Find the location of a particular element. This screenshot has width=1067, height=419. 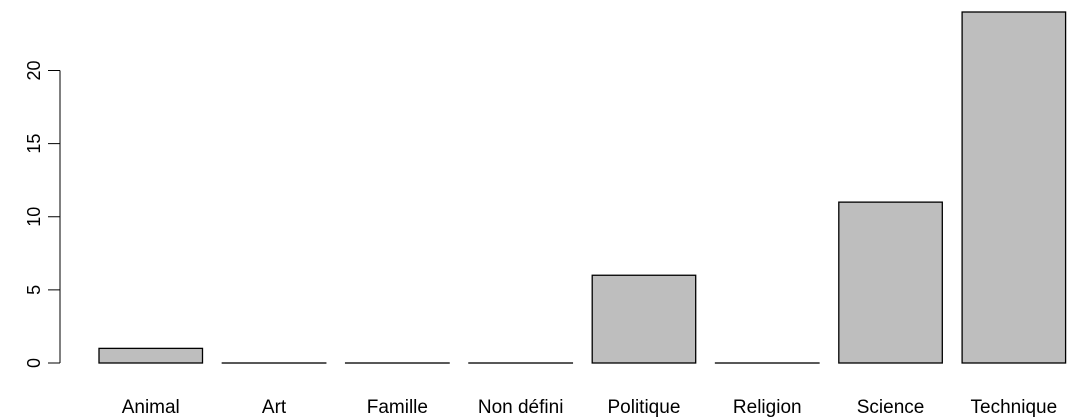

y-tick-label: 5 is located at coordinates (34, 290).